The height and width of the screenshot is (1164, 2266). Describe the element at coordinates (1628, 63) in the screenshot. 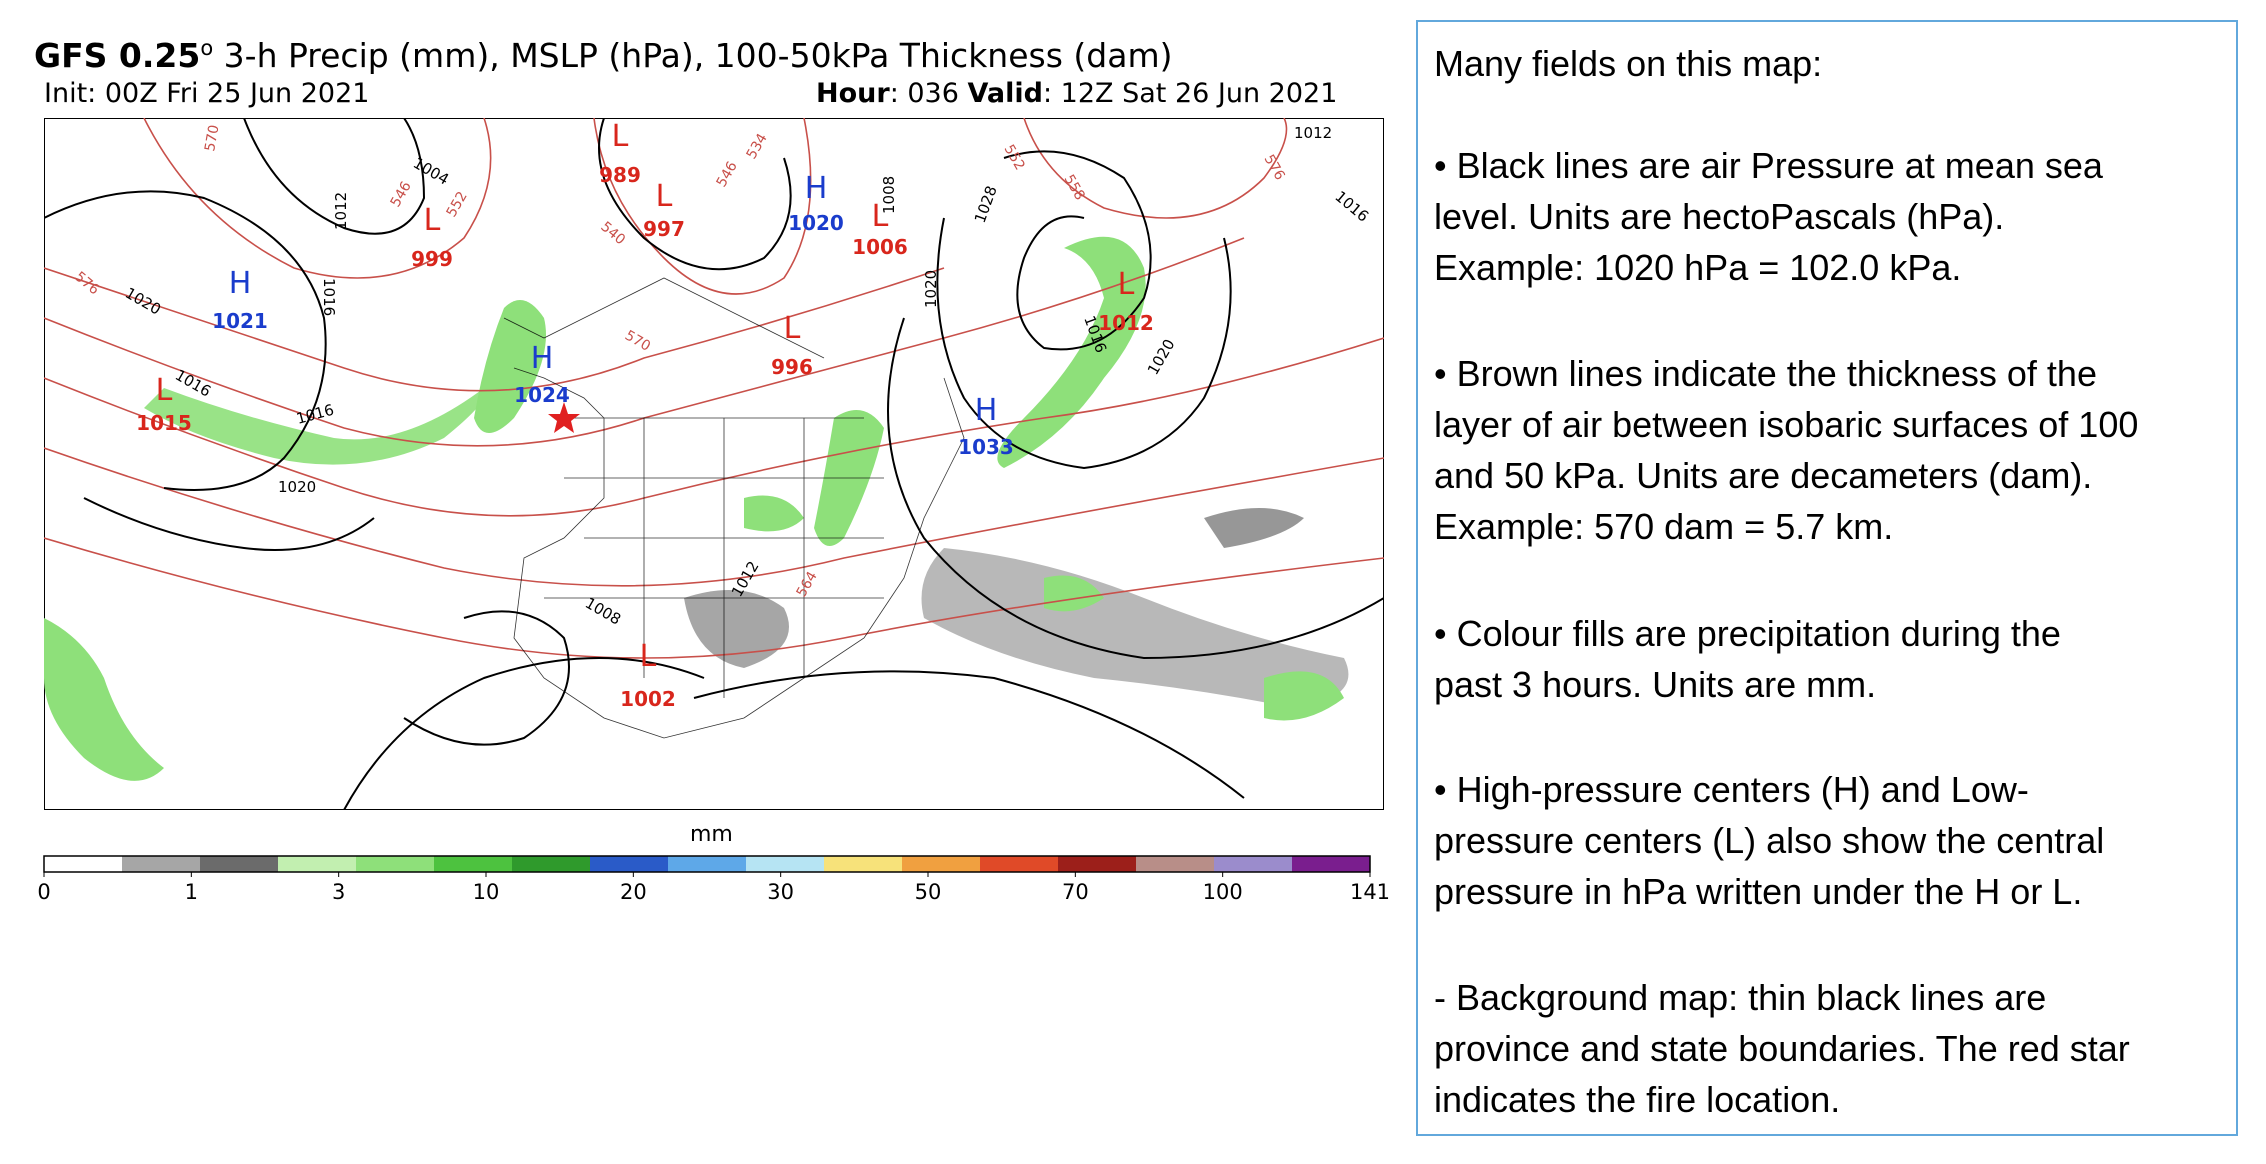

I see `textbox-heading: Many fields on this map:` at that location.